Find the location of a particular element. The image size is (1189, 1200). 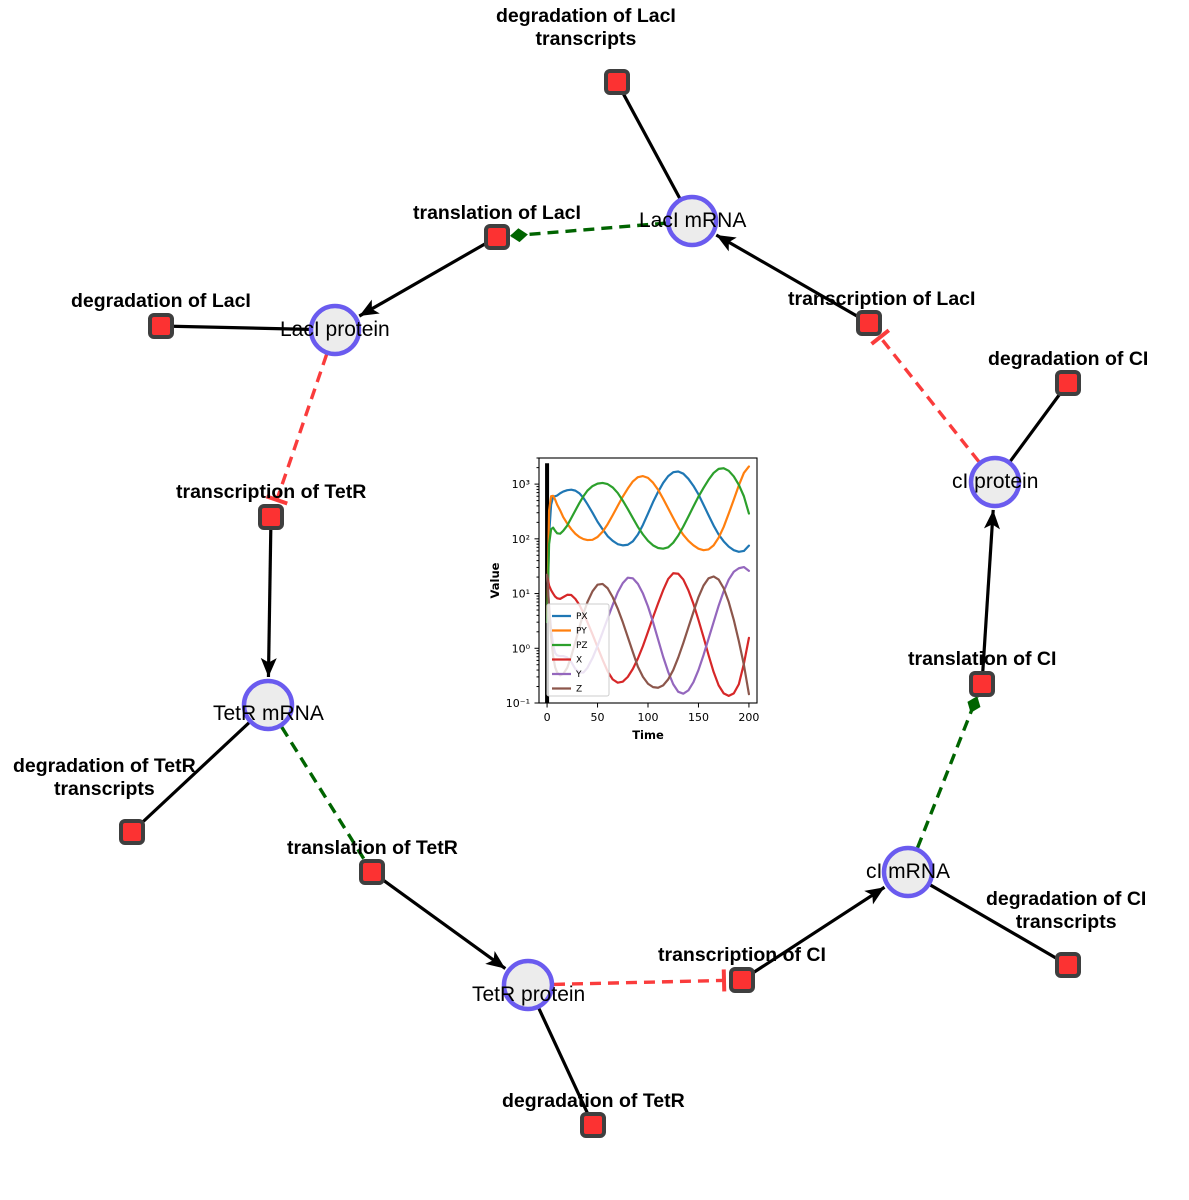

edge-tetr_mrna-to-transl_tetr is located at coordinates (324, 795).